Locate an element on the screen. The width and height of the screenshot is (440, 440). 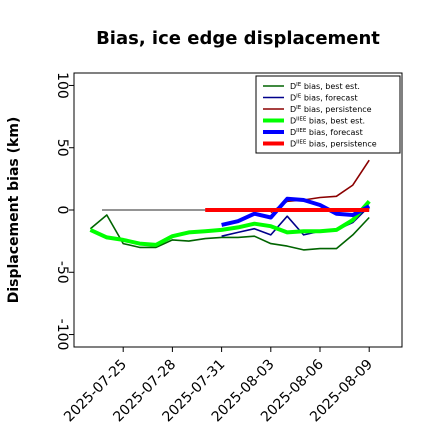
chart-title: Bias, ice edge displacement is located at coordinates (238, 38).